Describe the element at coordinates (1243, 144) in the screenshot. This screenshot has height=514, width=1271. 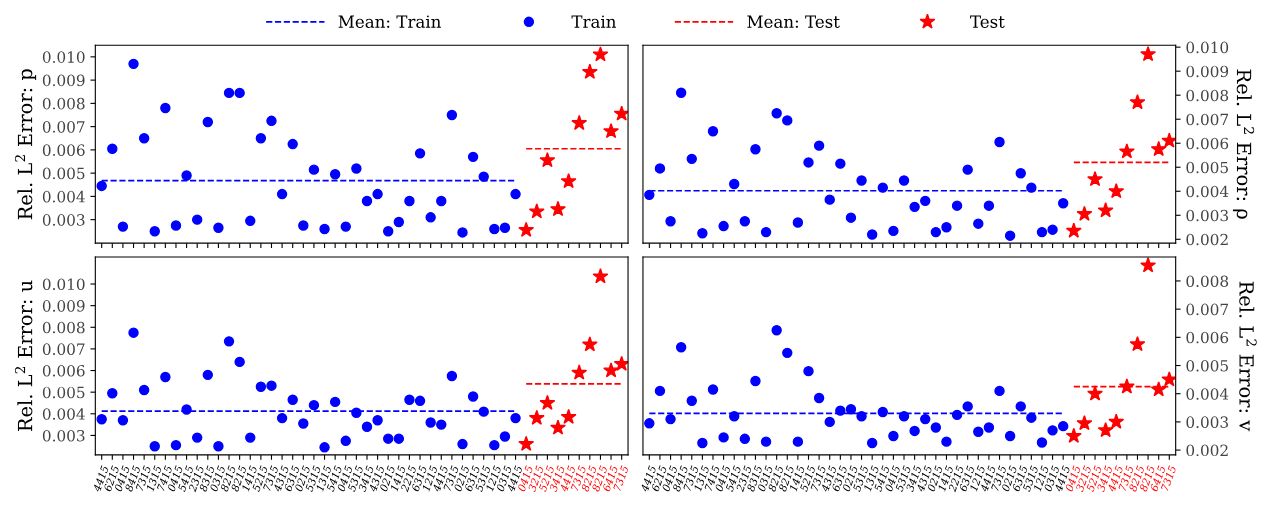
I see `y-axis-title: Rel. L$^{2}$ Error: ρ` at that location.